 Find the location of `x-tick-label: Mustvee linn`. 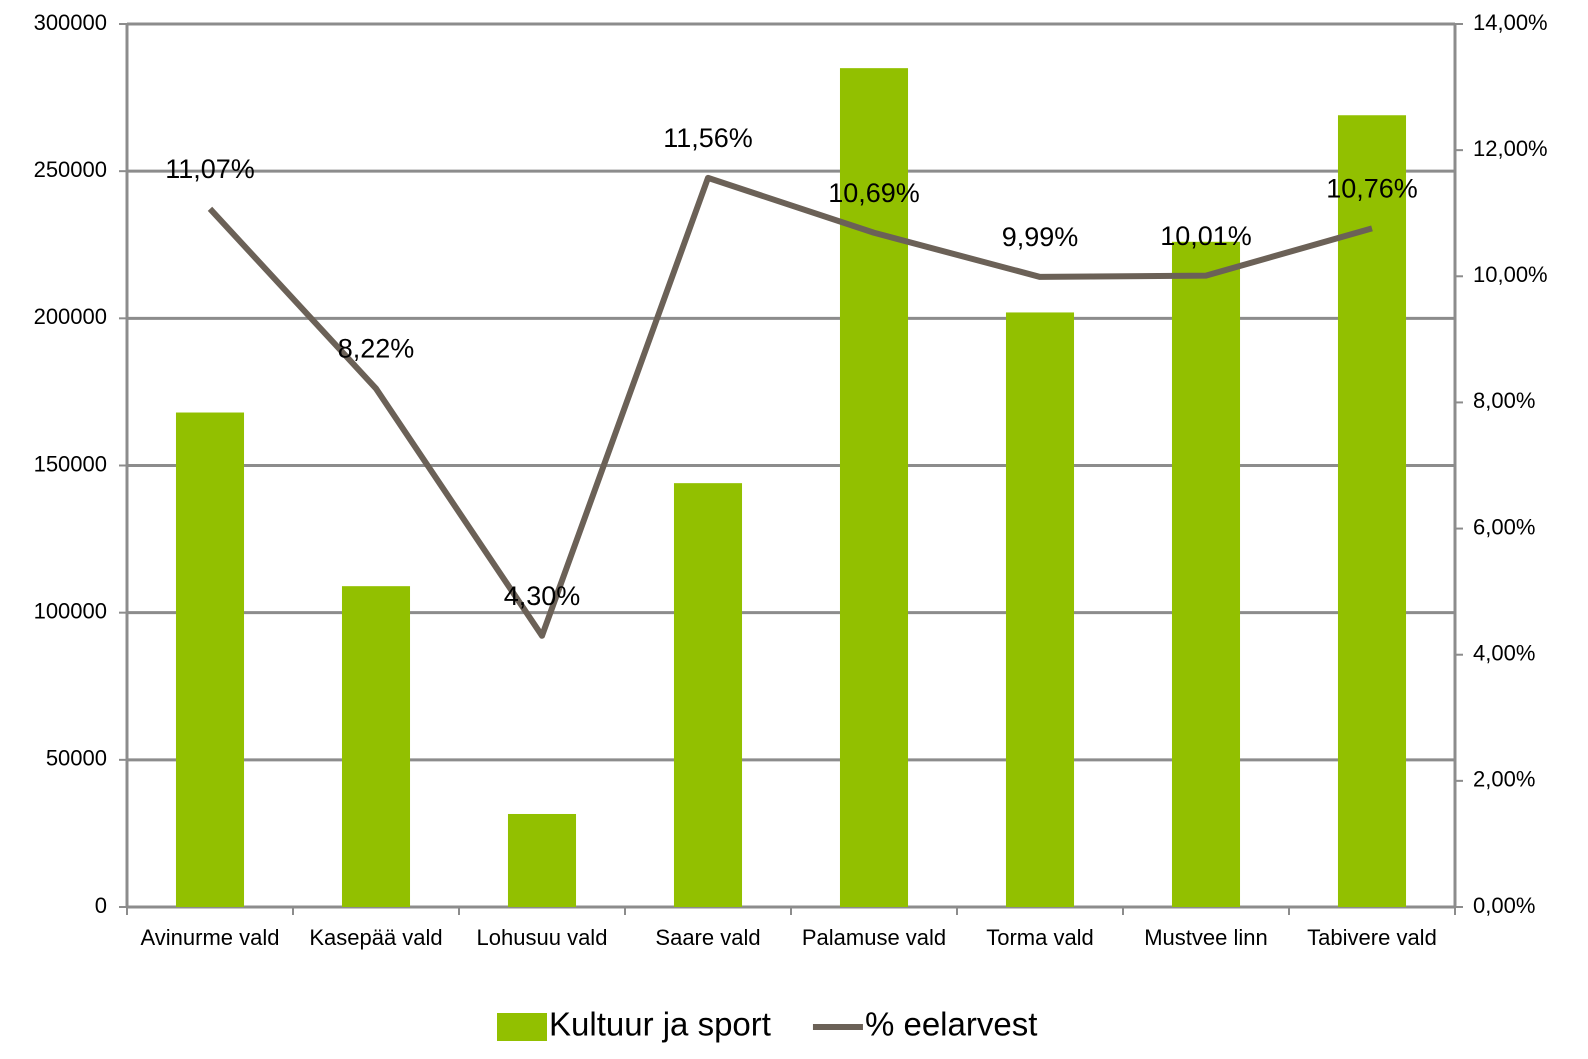

x-tick-label: Mustvee linn is located at coordinates (1206, 937).